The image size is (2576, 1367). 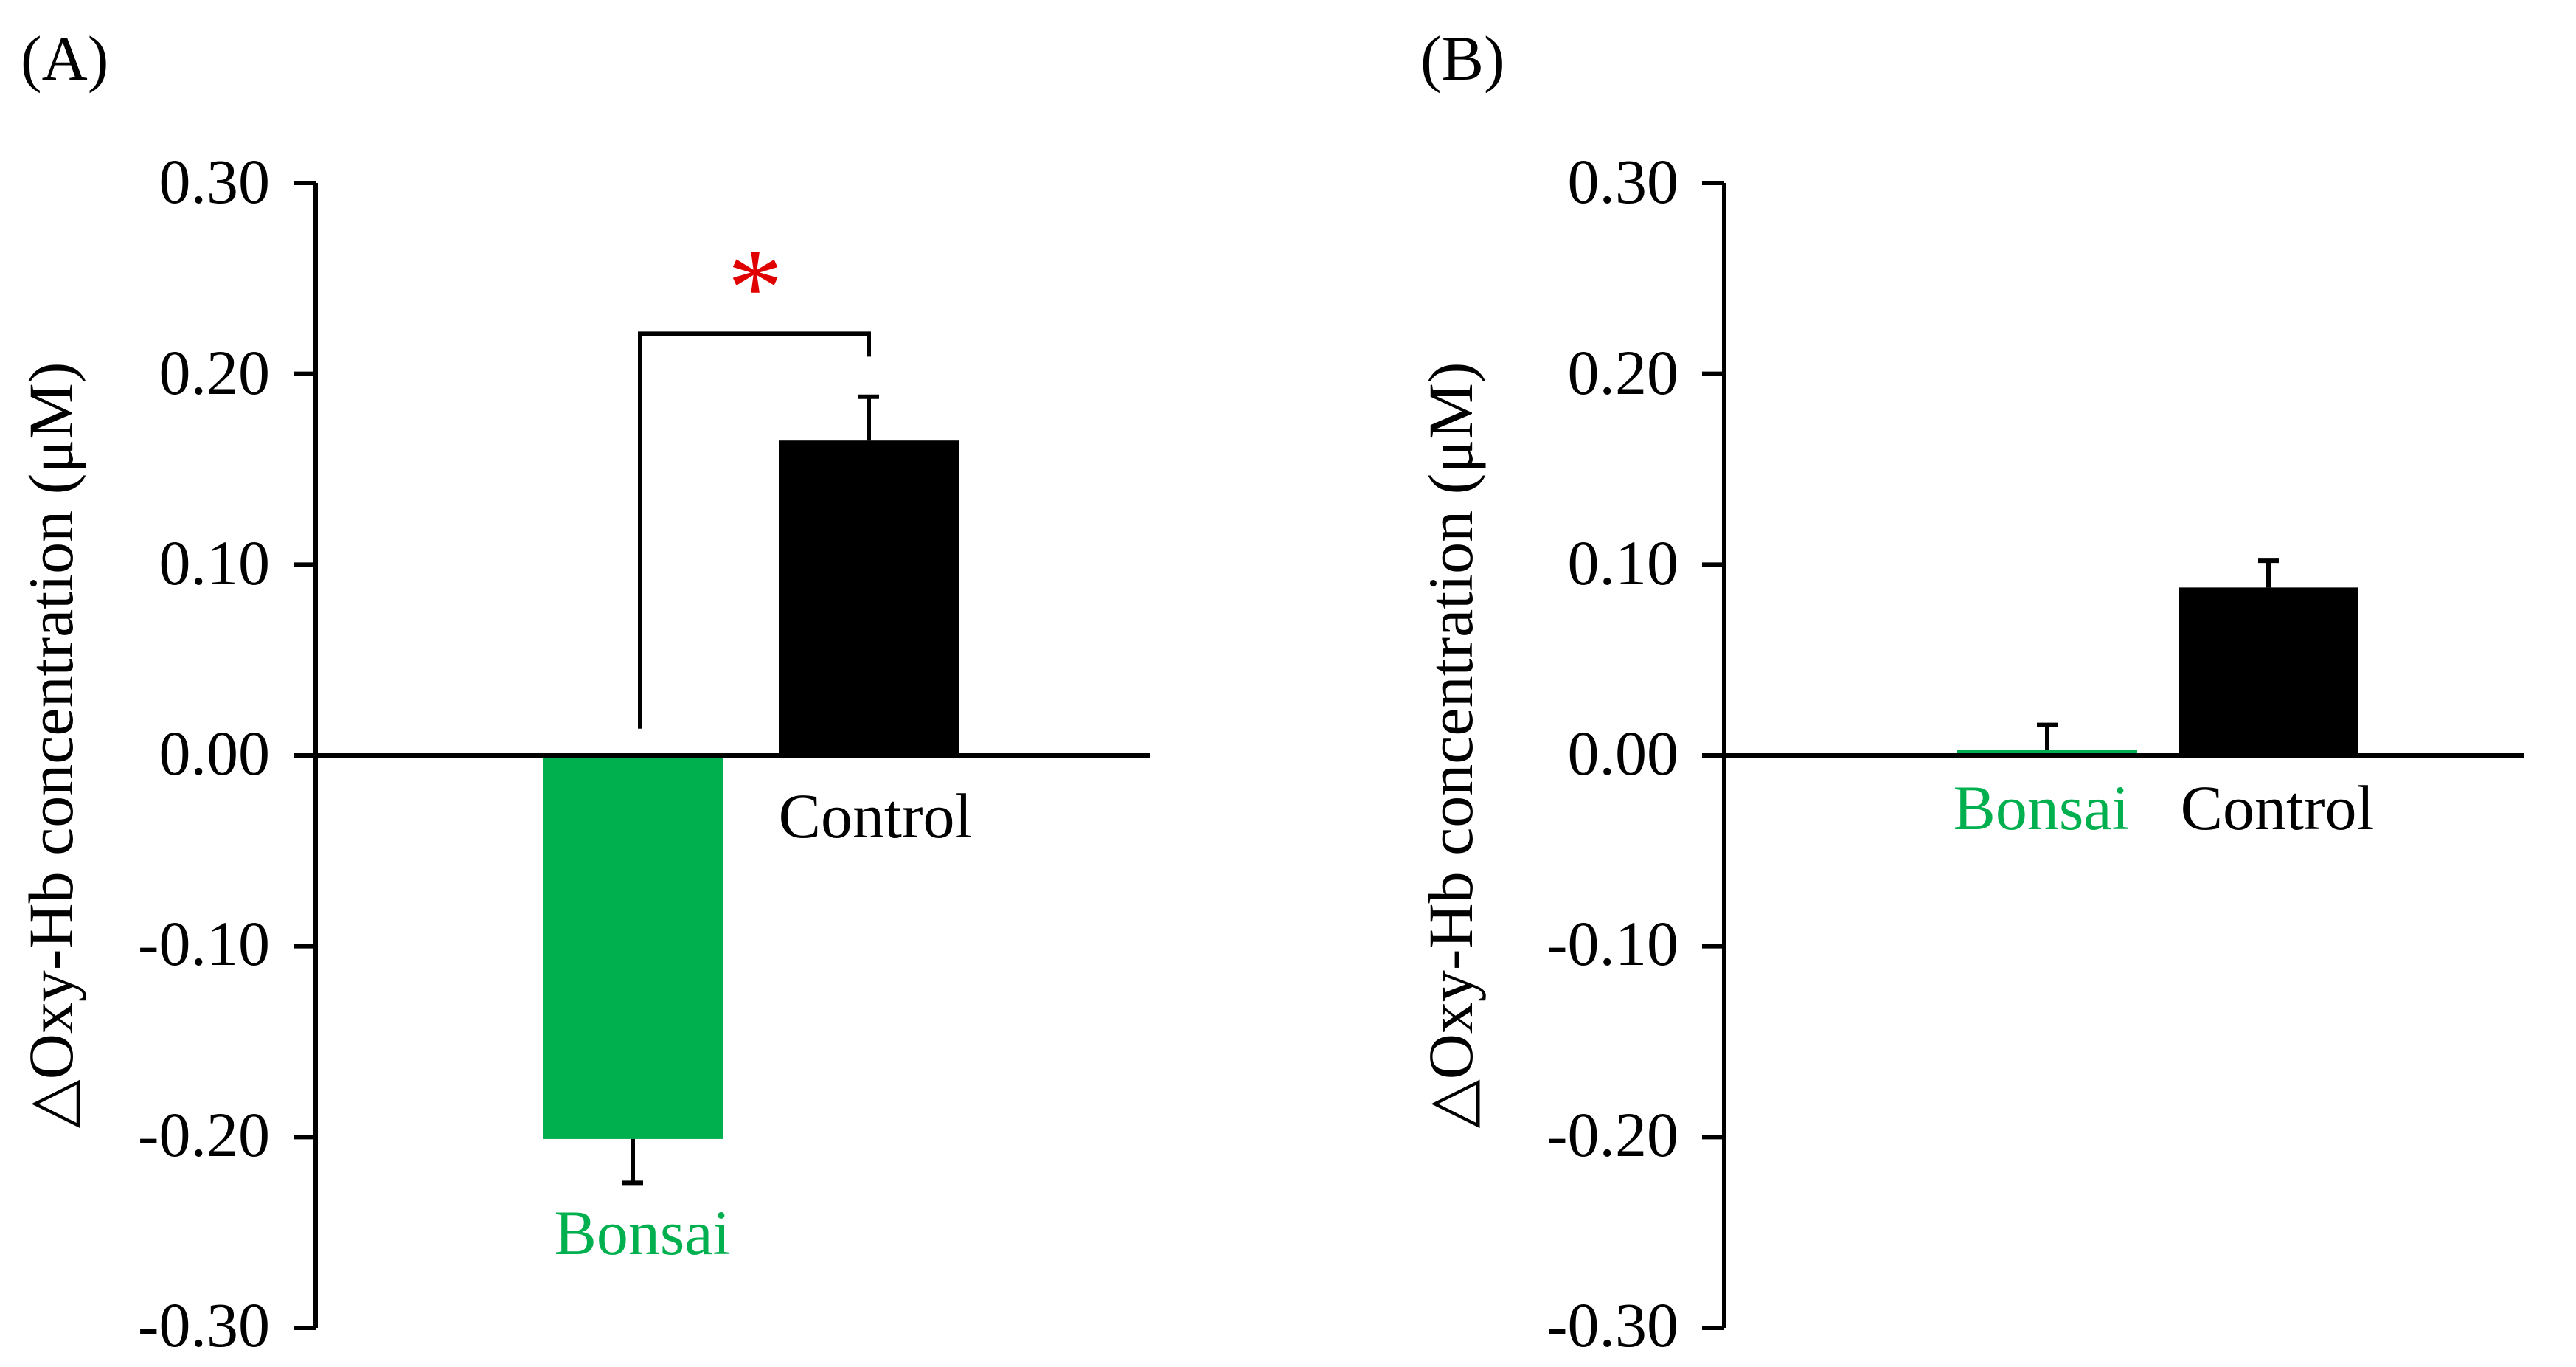 I want to click on panel-a-label: (A), so click(x=64, y=58).